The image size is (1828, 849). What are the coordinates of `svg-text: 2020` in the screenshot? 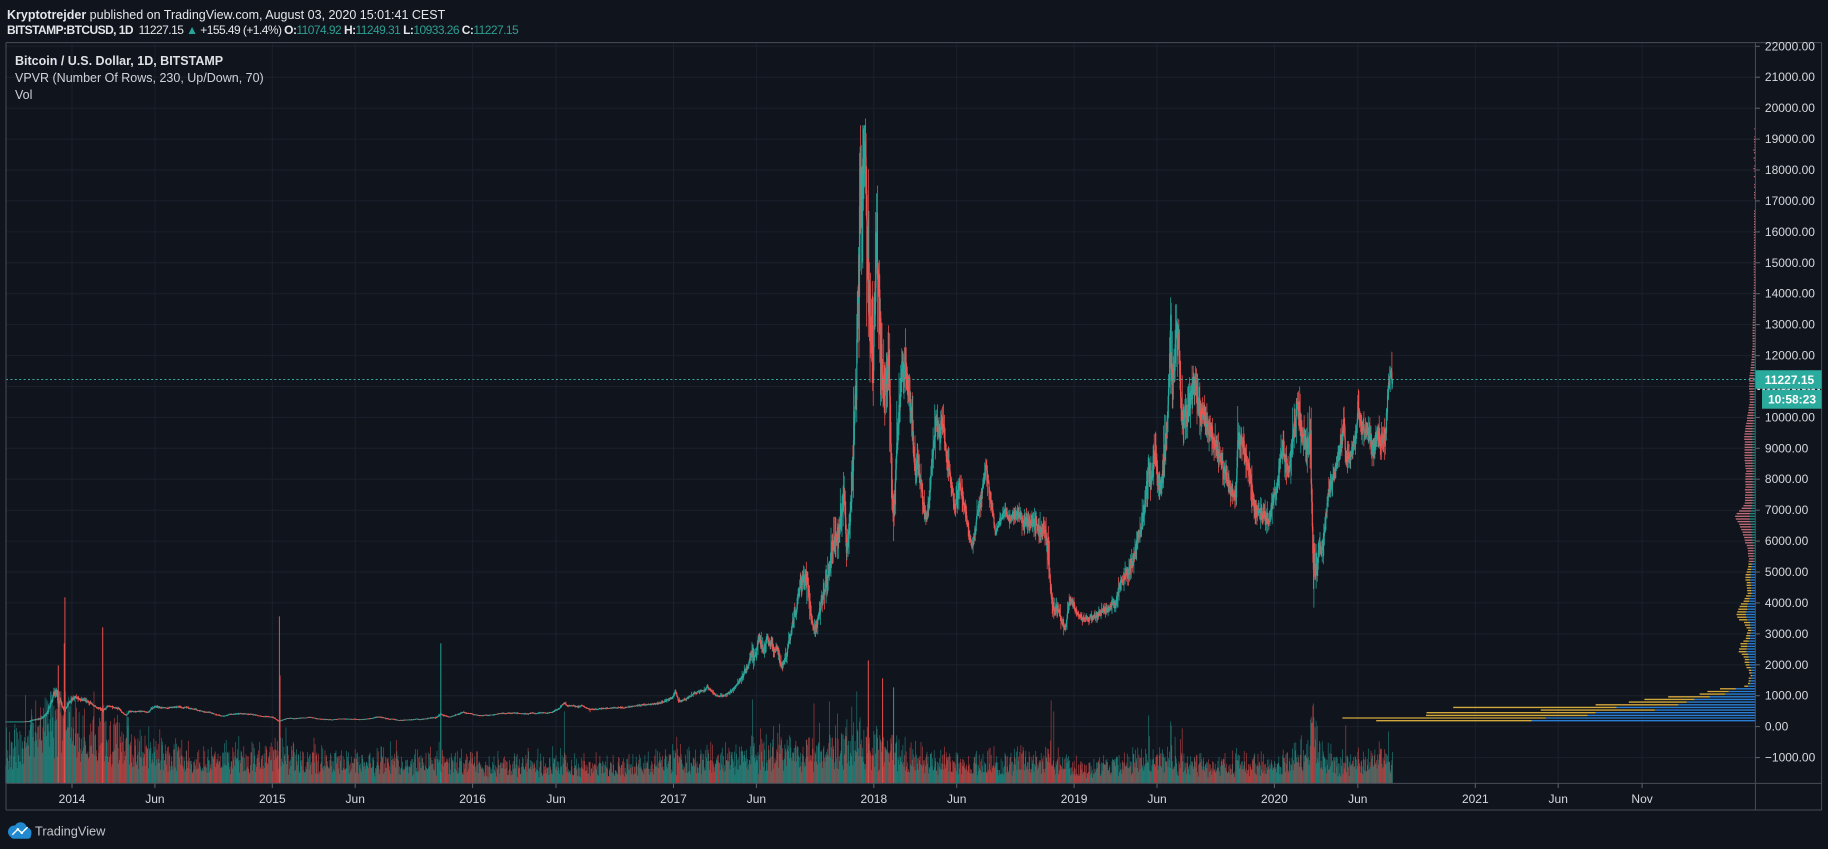 It's located at (1274, 799).